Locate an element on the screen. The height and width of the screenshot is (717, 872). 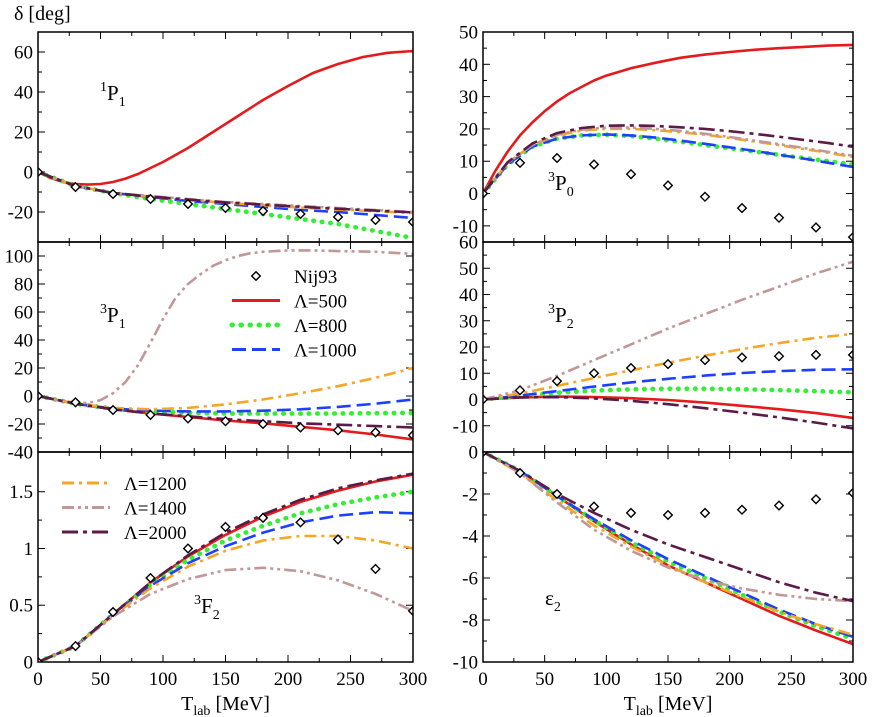
xtick-label: 250 is located at coordinates (350, 679).